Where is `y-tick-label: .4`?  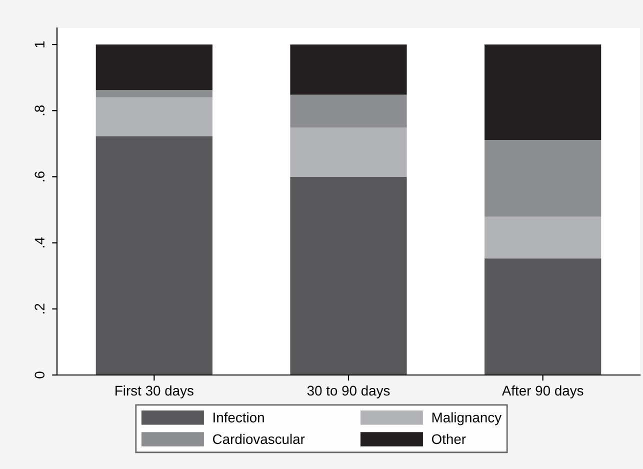
y-tick-label: .4 is located at coordinates (39, 242).